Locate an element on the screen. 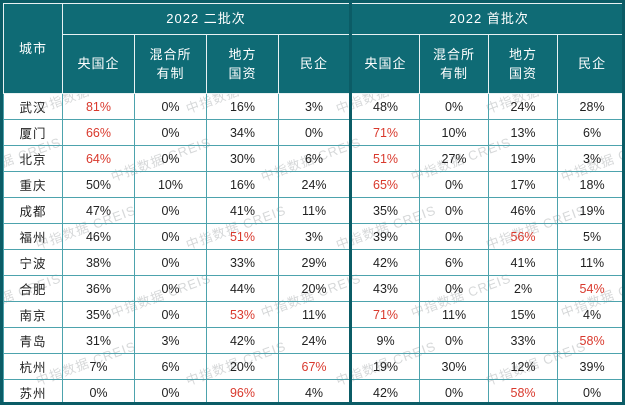  value-cell: 2% is located at coordinates (523, 288).